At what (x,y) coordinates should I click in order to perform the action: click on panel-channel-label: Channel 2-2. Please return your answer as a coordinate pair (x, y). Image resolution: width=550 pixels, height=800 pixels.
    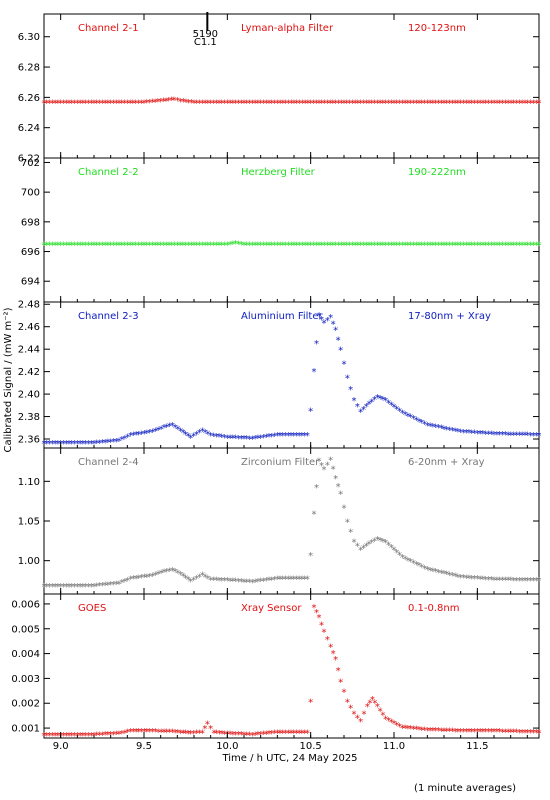
    Looking at the image, I should click on (108, 172).